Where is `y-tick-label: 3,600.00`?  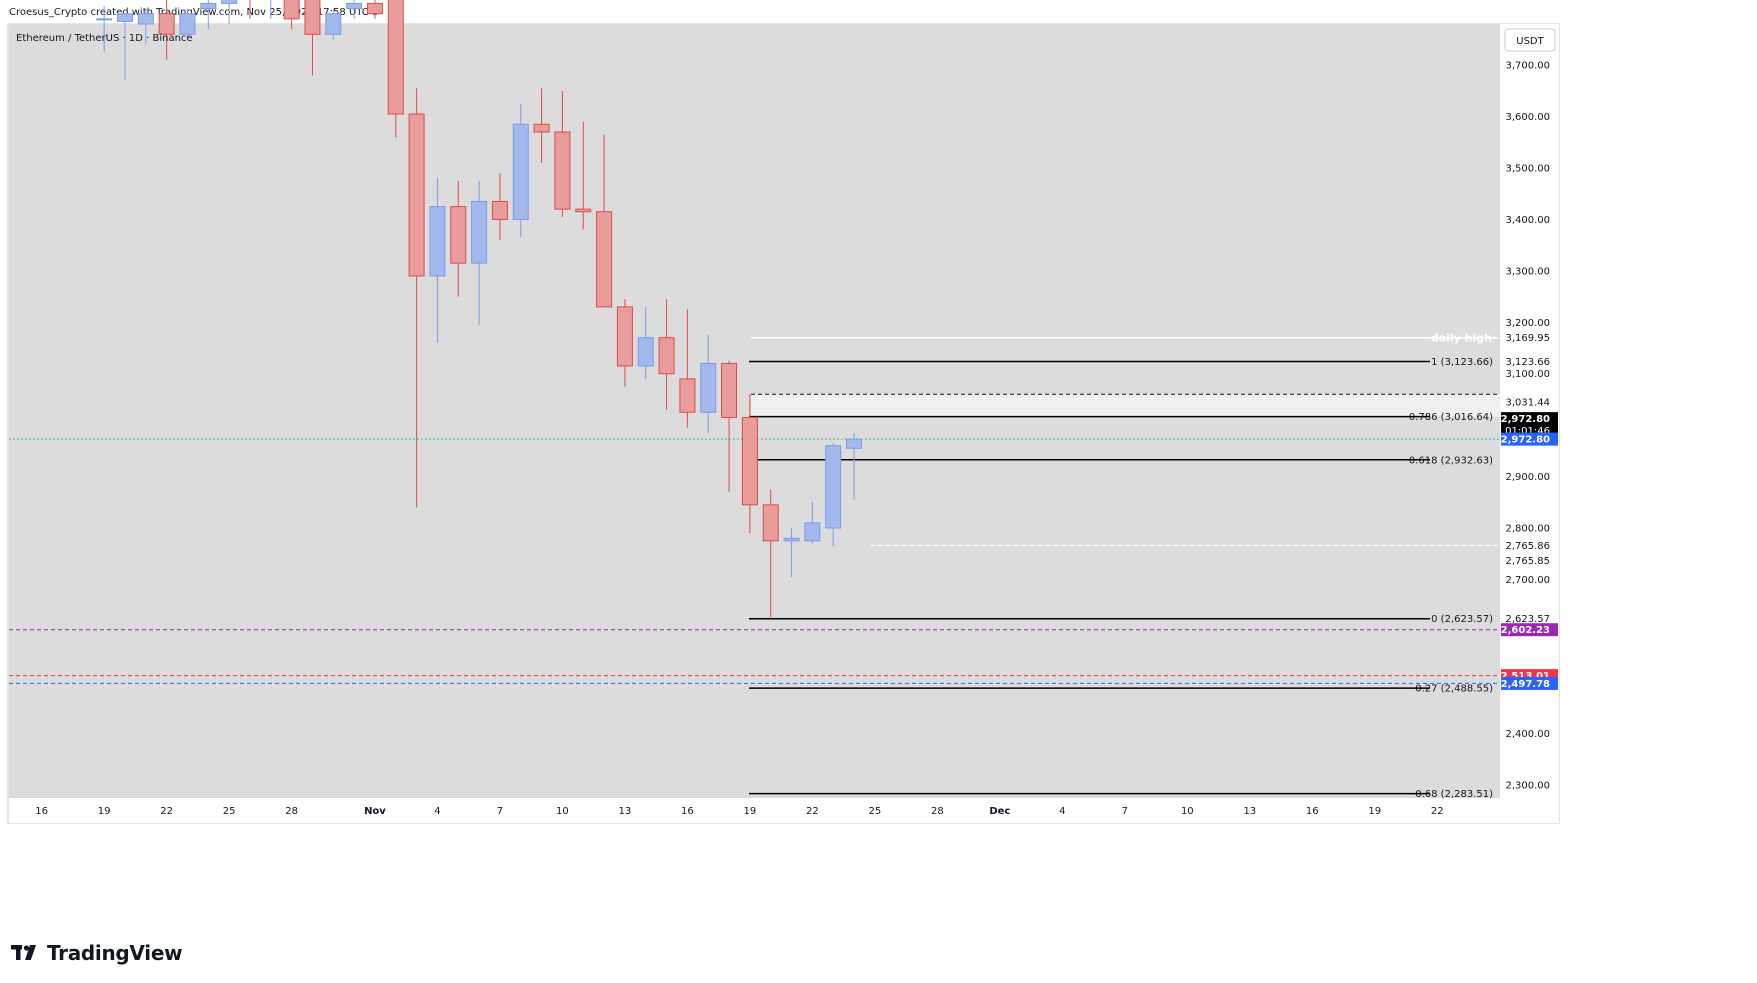 y-tick-label: 3,600.00 is located at coordinates (1527, 117).